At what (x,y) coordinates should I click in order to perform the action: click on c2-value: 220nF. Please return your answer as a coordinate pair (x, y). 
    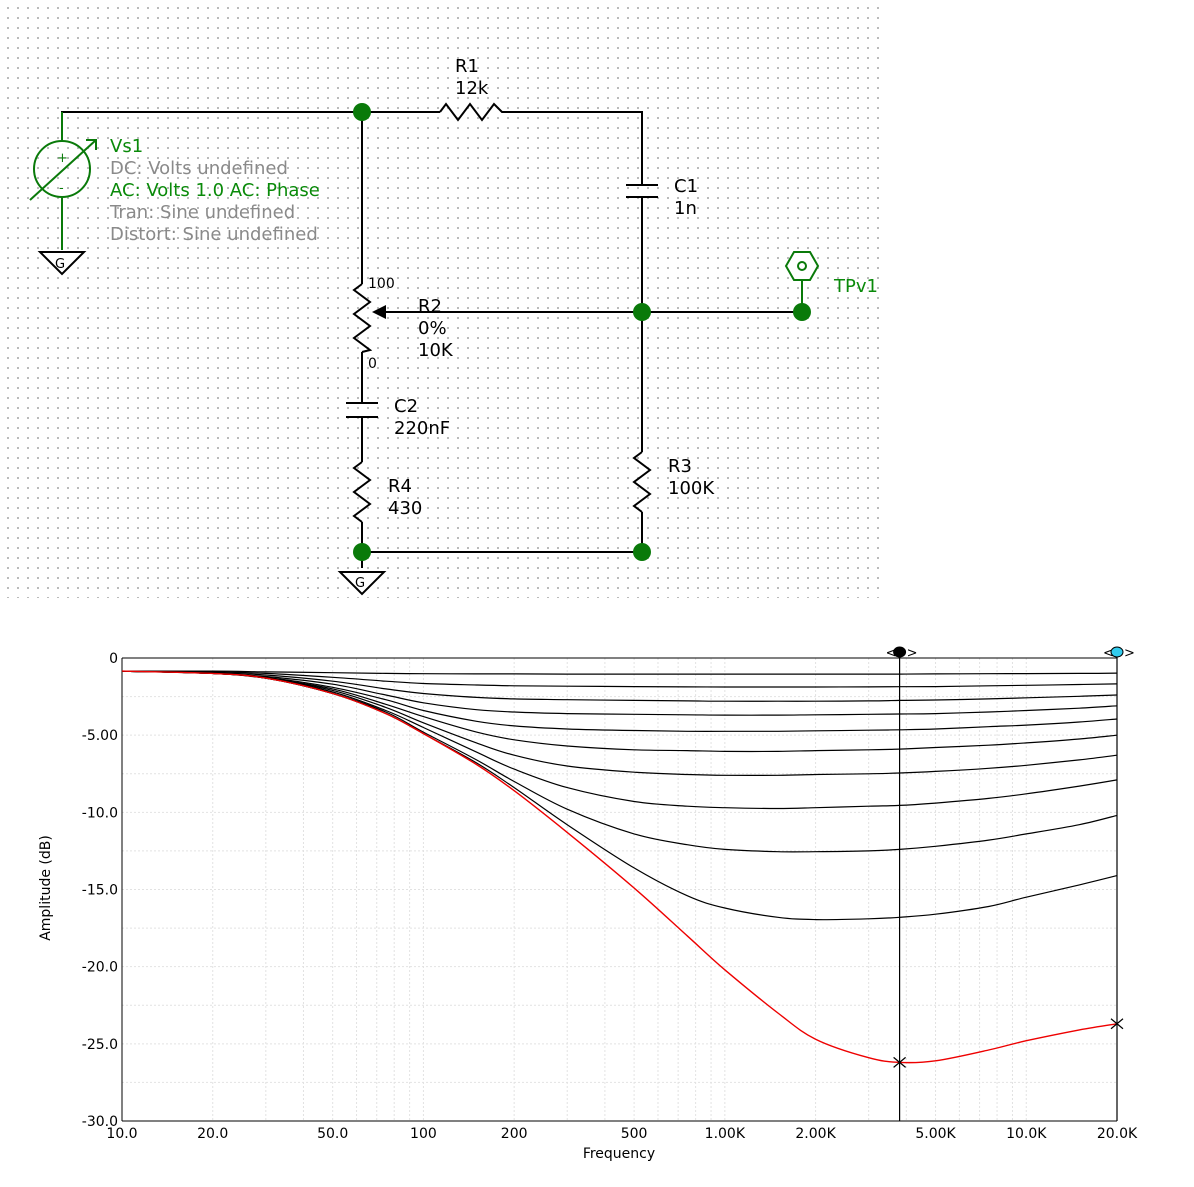
    Looking at the image, I should click on (422, 428).